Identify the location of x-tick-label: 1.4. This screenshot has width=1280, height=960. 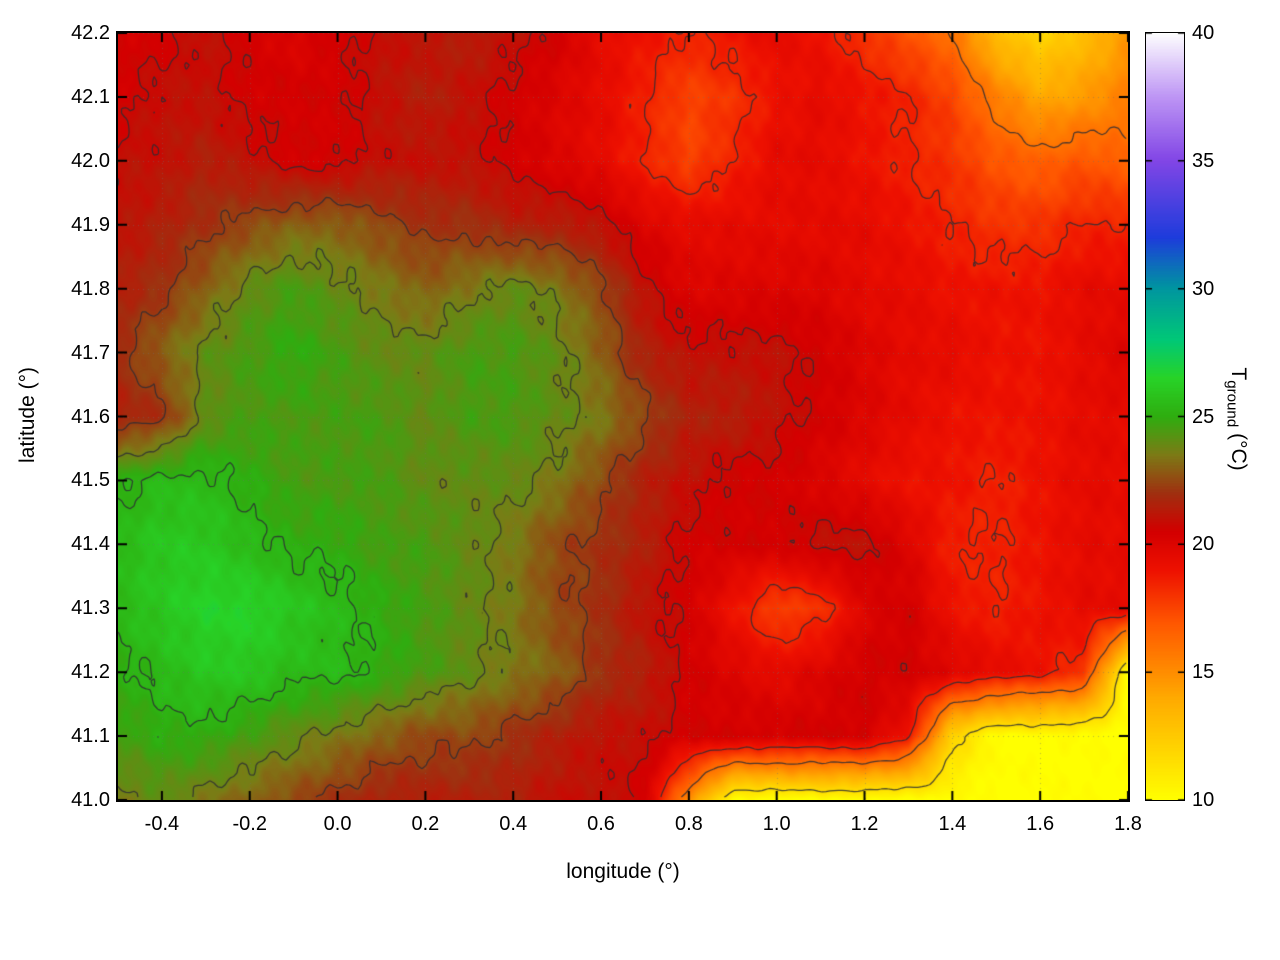
(952, 824).